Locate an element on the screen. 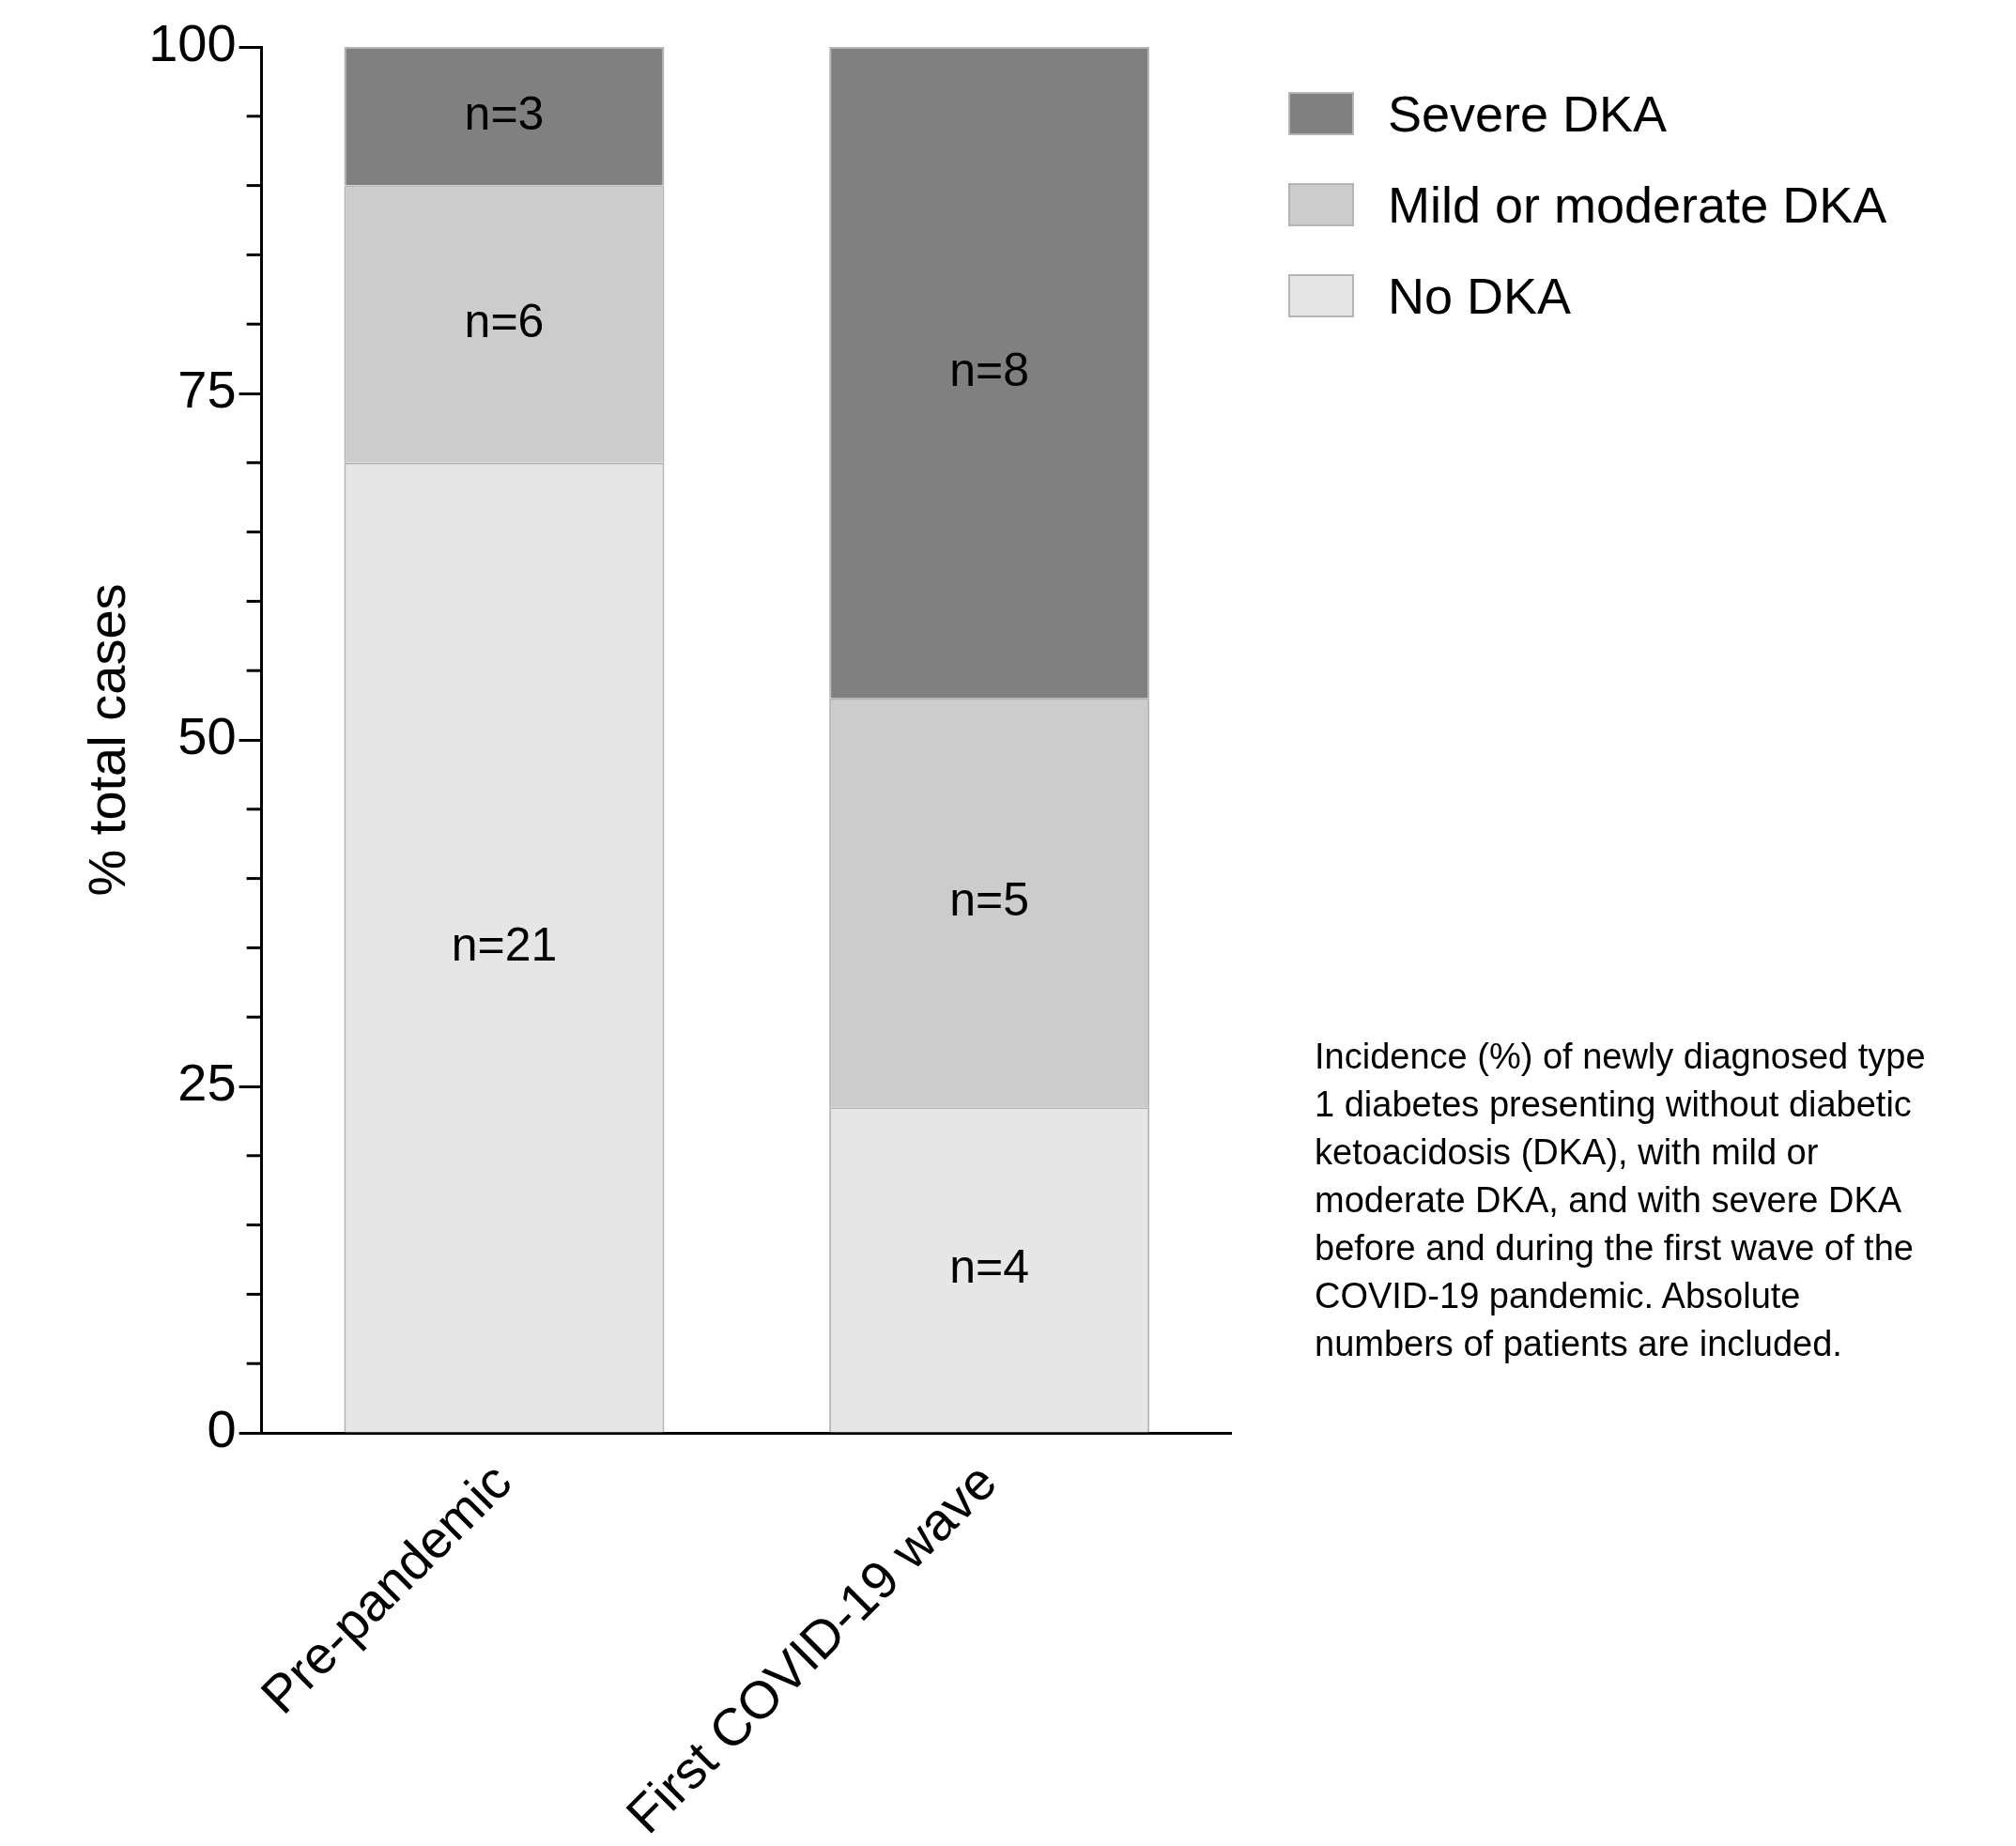 This screenshot has width=2016, height=1846. annotation: n=6 is located at coordinates (505, 320).